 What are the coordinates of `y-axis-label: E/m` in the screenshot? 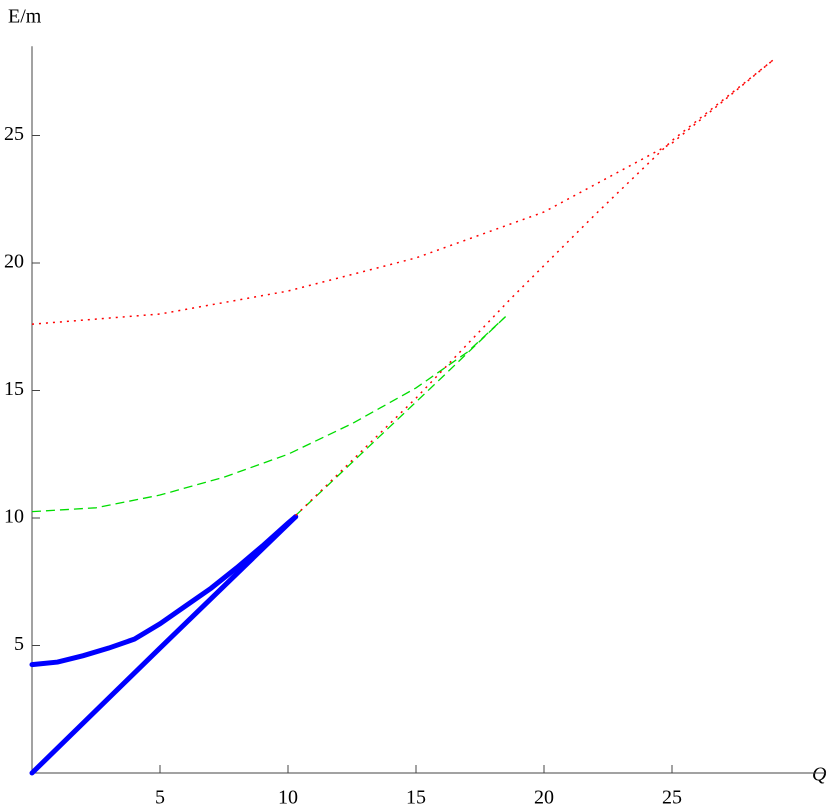 It's located at (25, 17).